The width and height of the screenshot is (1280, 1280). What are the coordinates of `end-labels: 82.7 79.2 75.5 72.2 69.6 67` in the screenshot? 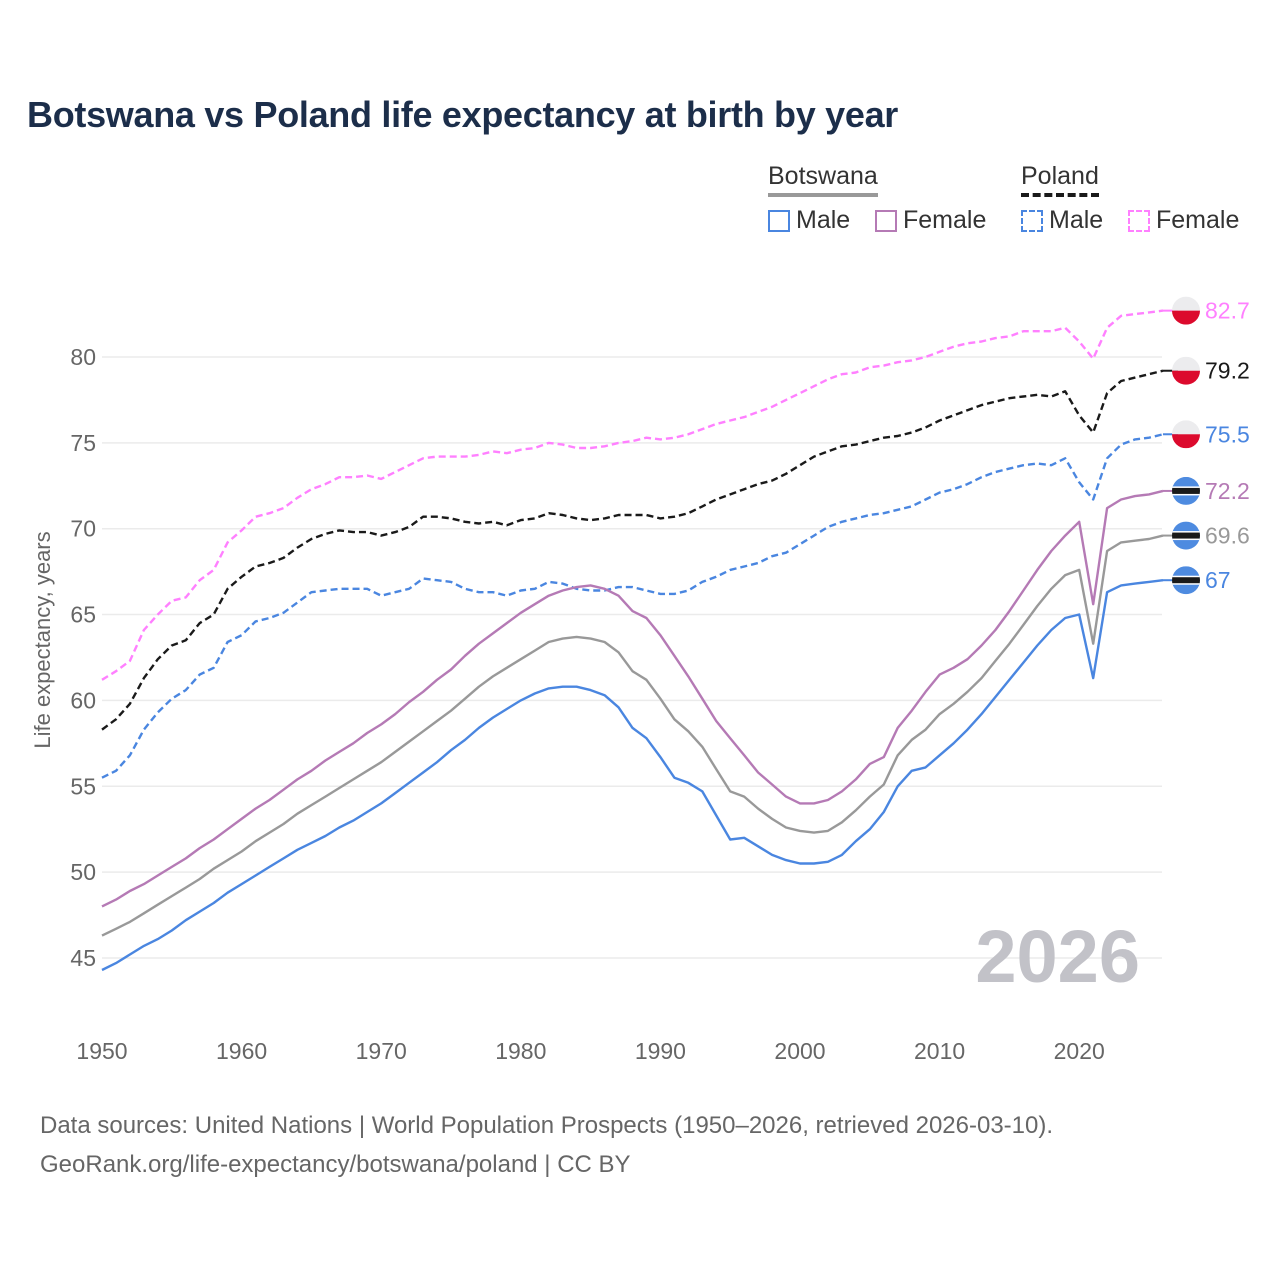 It's located at (1206, 445).